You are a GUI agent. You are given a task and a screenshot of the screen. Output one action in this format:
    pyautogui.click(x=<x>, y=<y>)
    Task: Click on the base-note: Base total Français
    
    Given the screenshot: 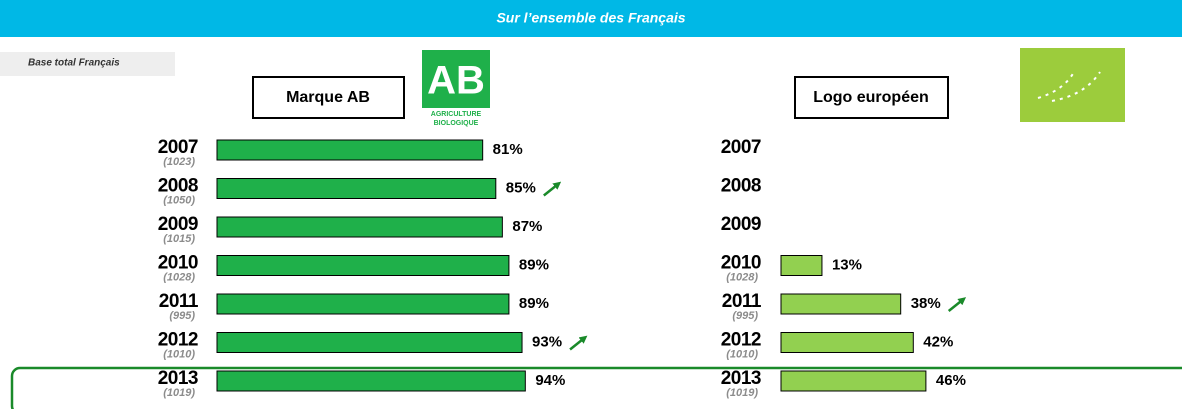 What is the action you would take?
    pyautogui.click(x=74, y=63)
    